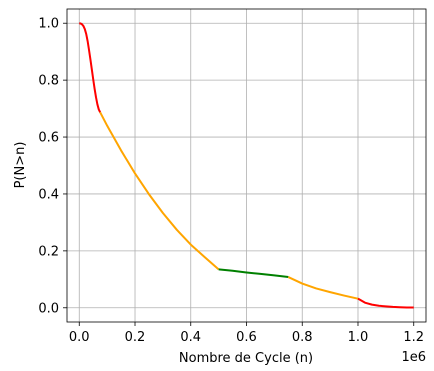 Image resolution: width=434 pixels, height=371 pixels. Describe the element at coordinates (48, 194) in the screenshot. I see `y-tick-label: 0.4` at that location.